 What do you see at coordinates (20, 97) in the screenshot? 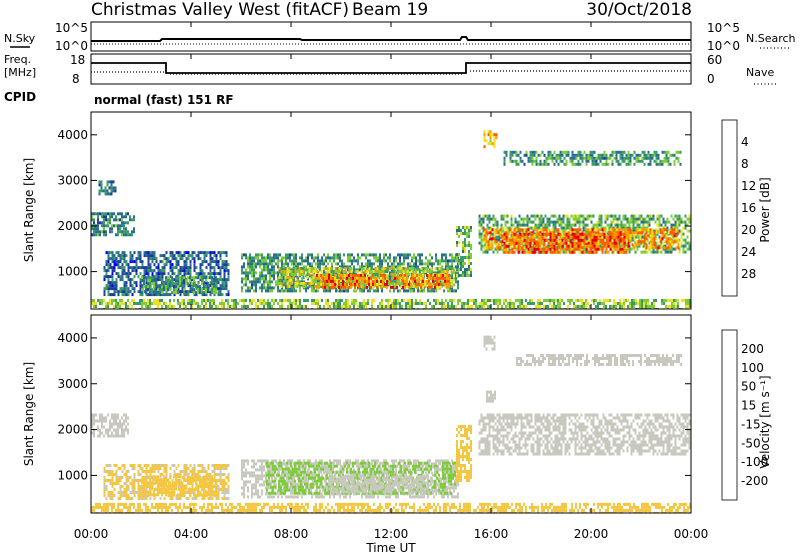
I see `cpid-label: CPID` at bounding box center [20, 97].